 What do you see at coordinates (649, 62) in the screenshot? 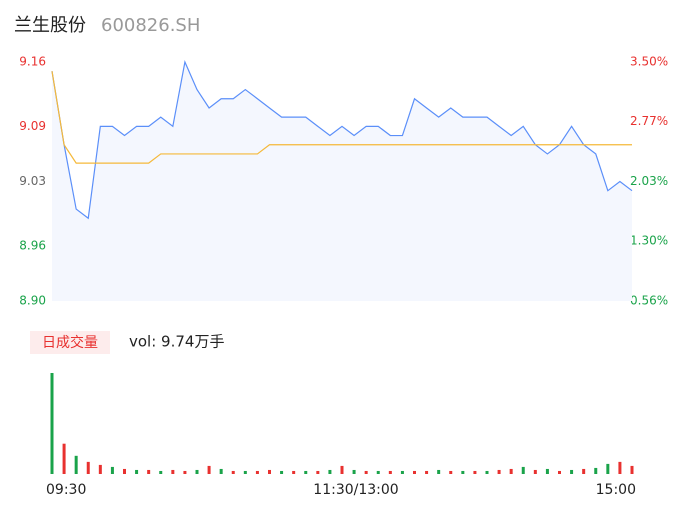
I see `y2-tick-label: 3.50%` at bounding box center [649, 62].